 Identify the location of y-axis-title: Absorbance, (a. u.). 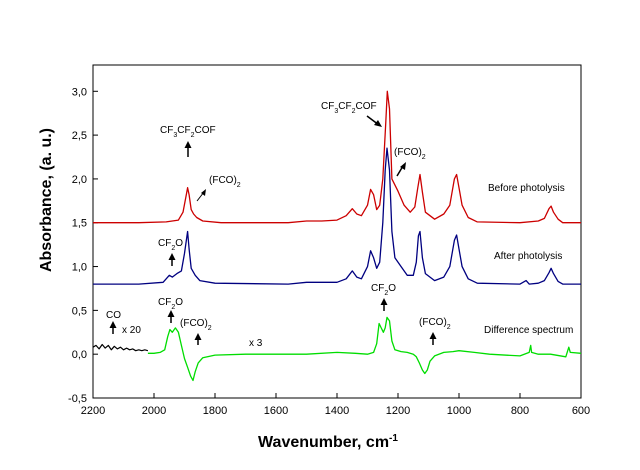
(46, 200).